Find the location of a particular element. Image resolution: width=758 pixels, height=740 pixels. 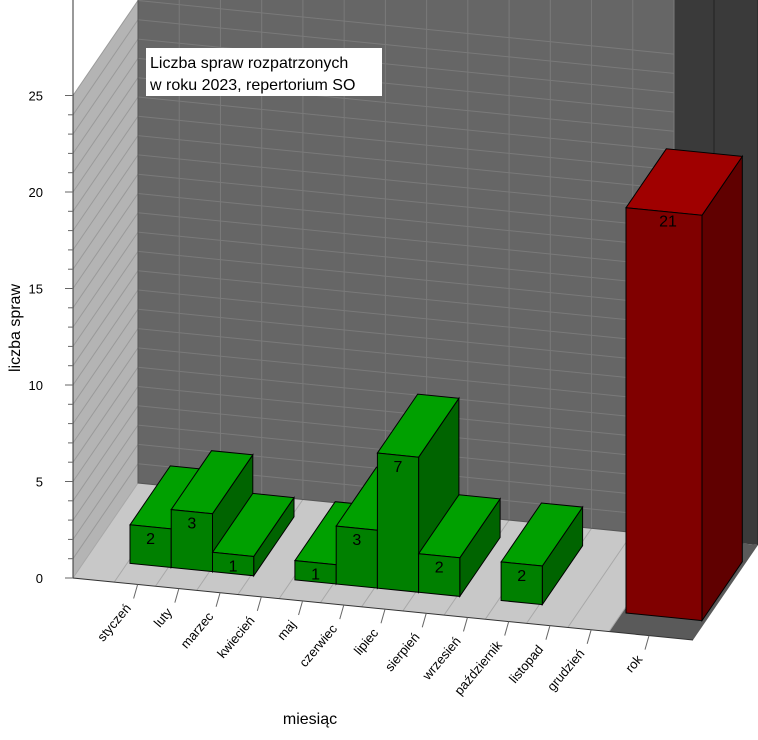

x-category-label: luty is located at coordinates (163, 617).